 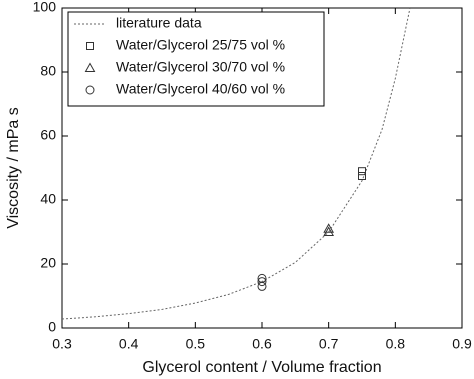 What do you see at coordinates (13, 168) in the screenshot?
I see `y-axis-label: Viscosity / mPa s` at bounding box center [13, 168].